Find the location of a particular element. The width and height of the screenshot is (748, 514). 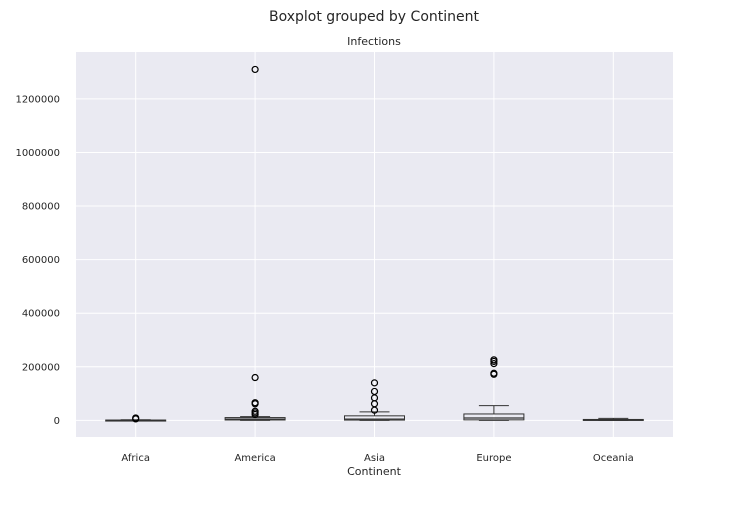

x-tick-labels: Africa America Asia Europe Oceania is located at coordinates (377, 458).